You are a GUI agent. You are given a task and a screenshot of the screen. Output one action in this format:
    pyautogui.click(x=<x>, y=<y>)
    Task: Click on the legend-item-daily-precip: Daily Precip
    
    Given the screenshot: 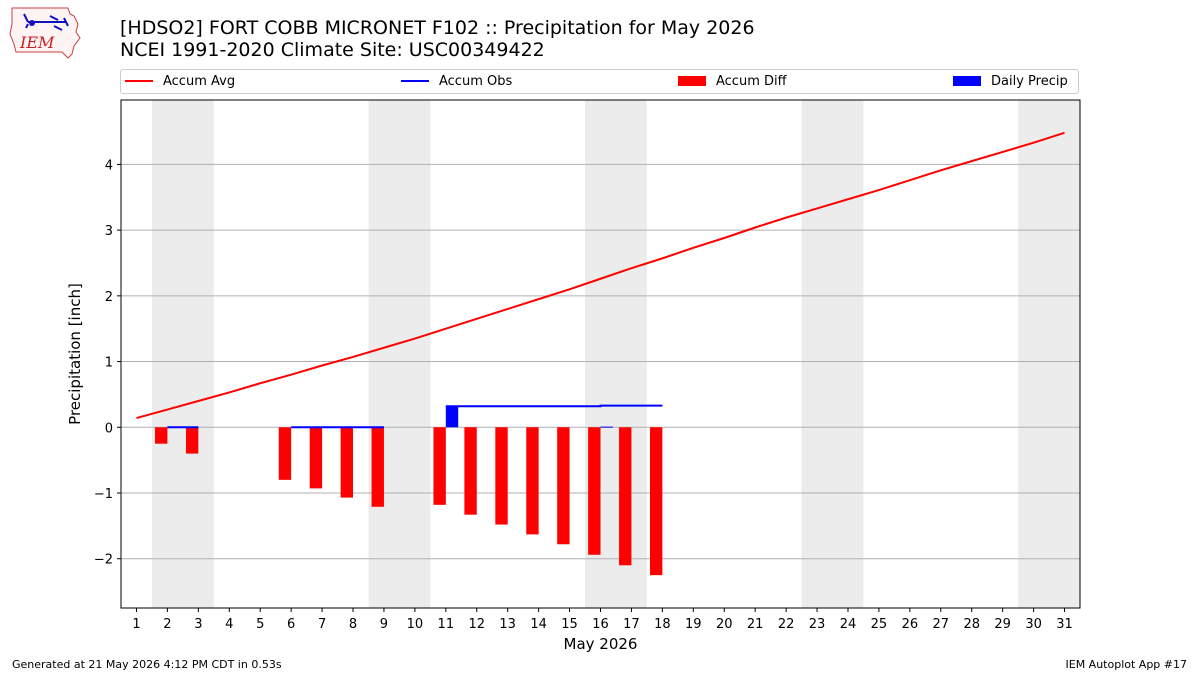 What is the action you would take?
    pyautogui.click(x=1010, y=82)
    